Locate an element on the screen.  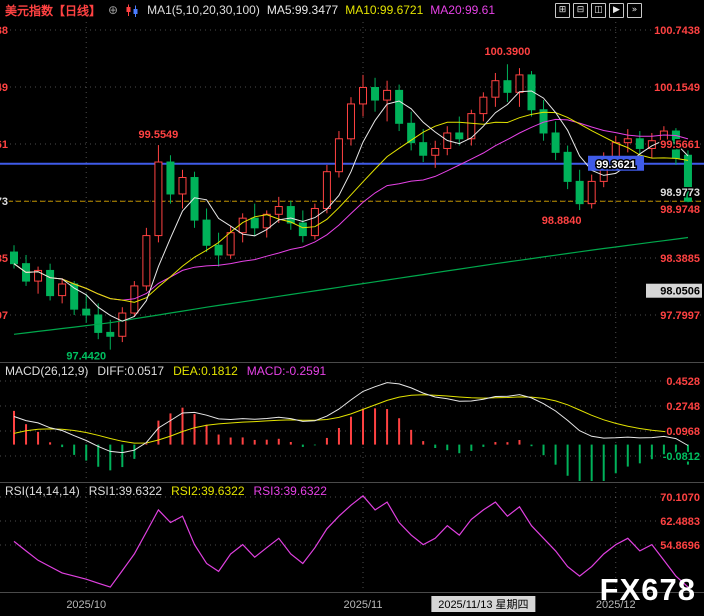
macd-axis-label: 0.2748 is located at coordinates (683, 407).